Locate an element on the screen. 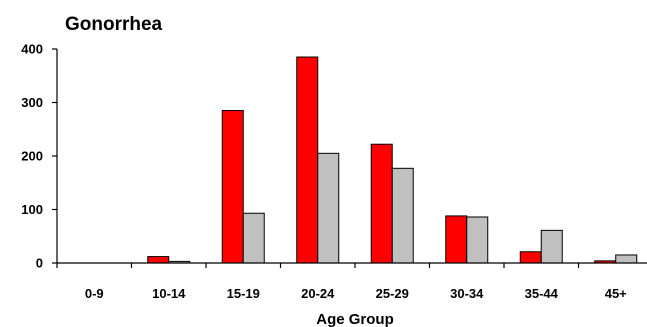 The width and height of the screenshot is (647, 327). y-tick-label: 100 is located at coordinates (32, 209).